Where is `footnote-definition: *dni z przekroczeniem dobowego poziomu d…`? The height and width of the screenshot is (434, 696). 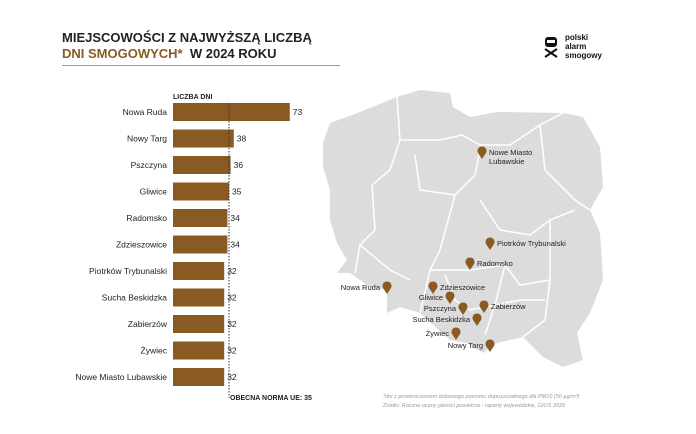 footnote-definition: *dni z przekroczeniem dobowego poziomu d… is located at coordinates (481, 397).